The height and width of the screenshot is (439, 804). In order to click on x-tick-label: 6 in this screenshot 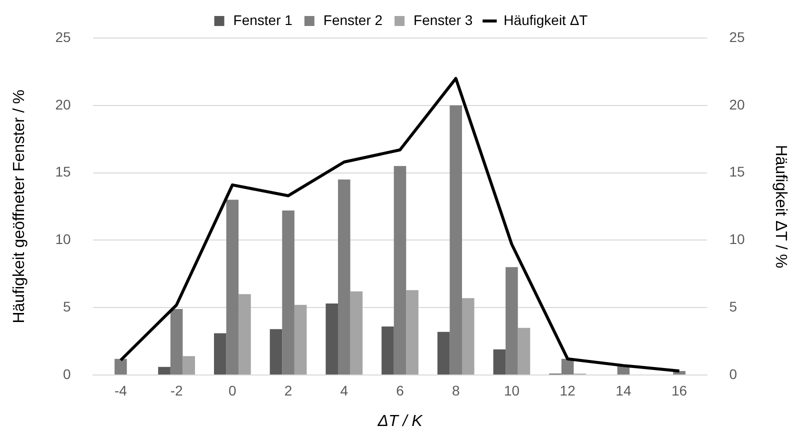, I will do `click(400, 390)`.